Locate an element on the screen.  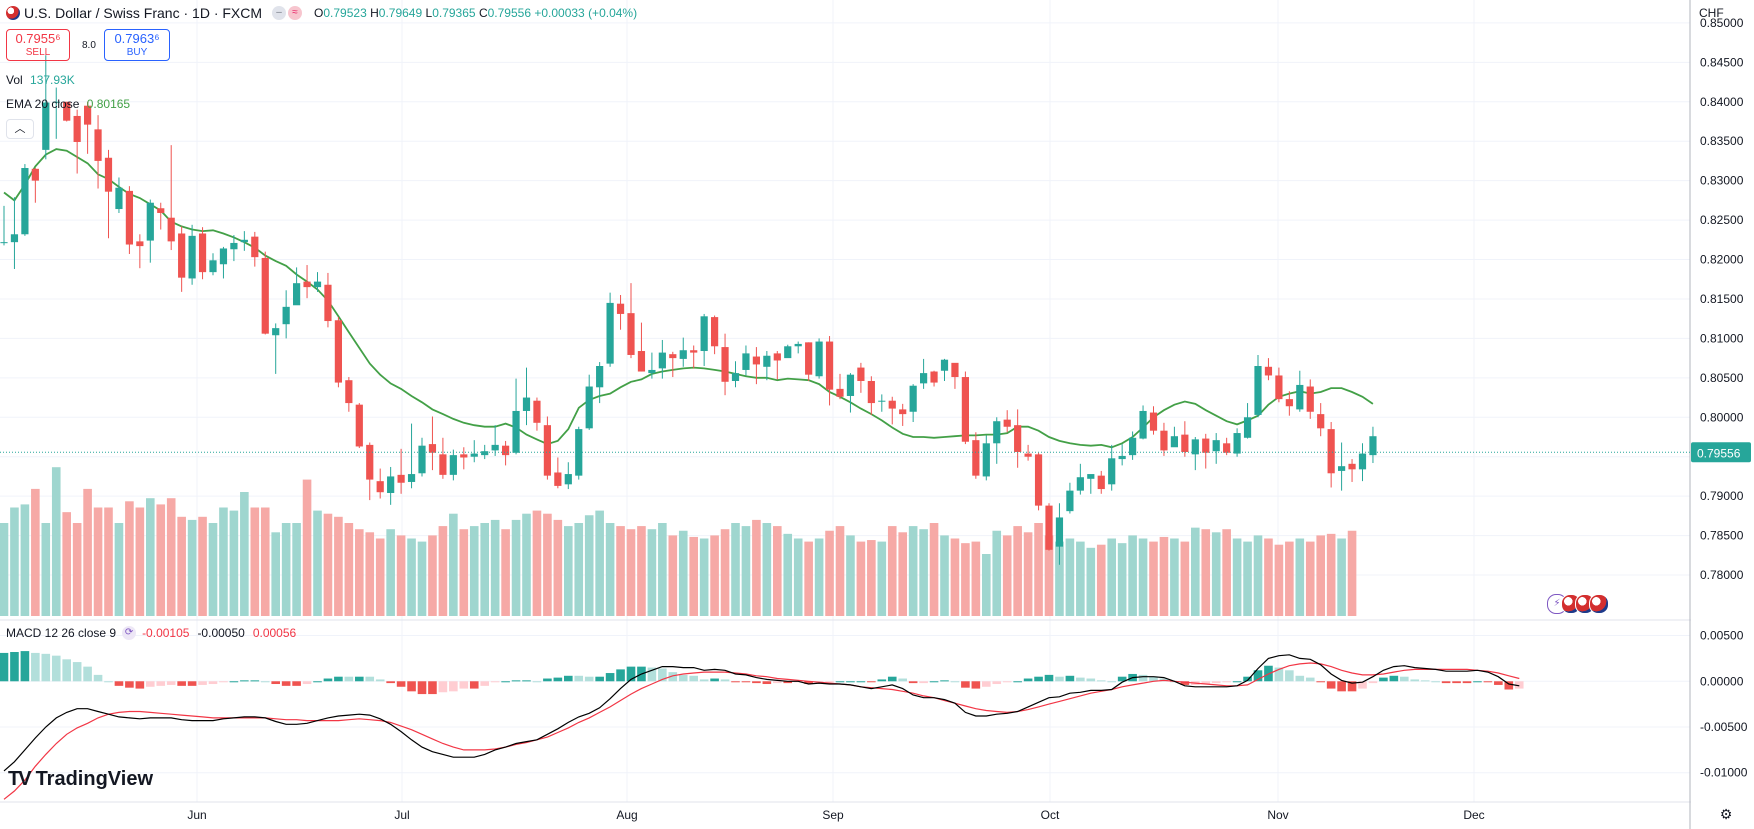
price-tick-label: 0.82000 is located at coordinates (1722, 260).